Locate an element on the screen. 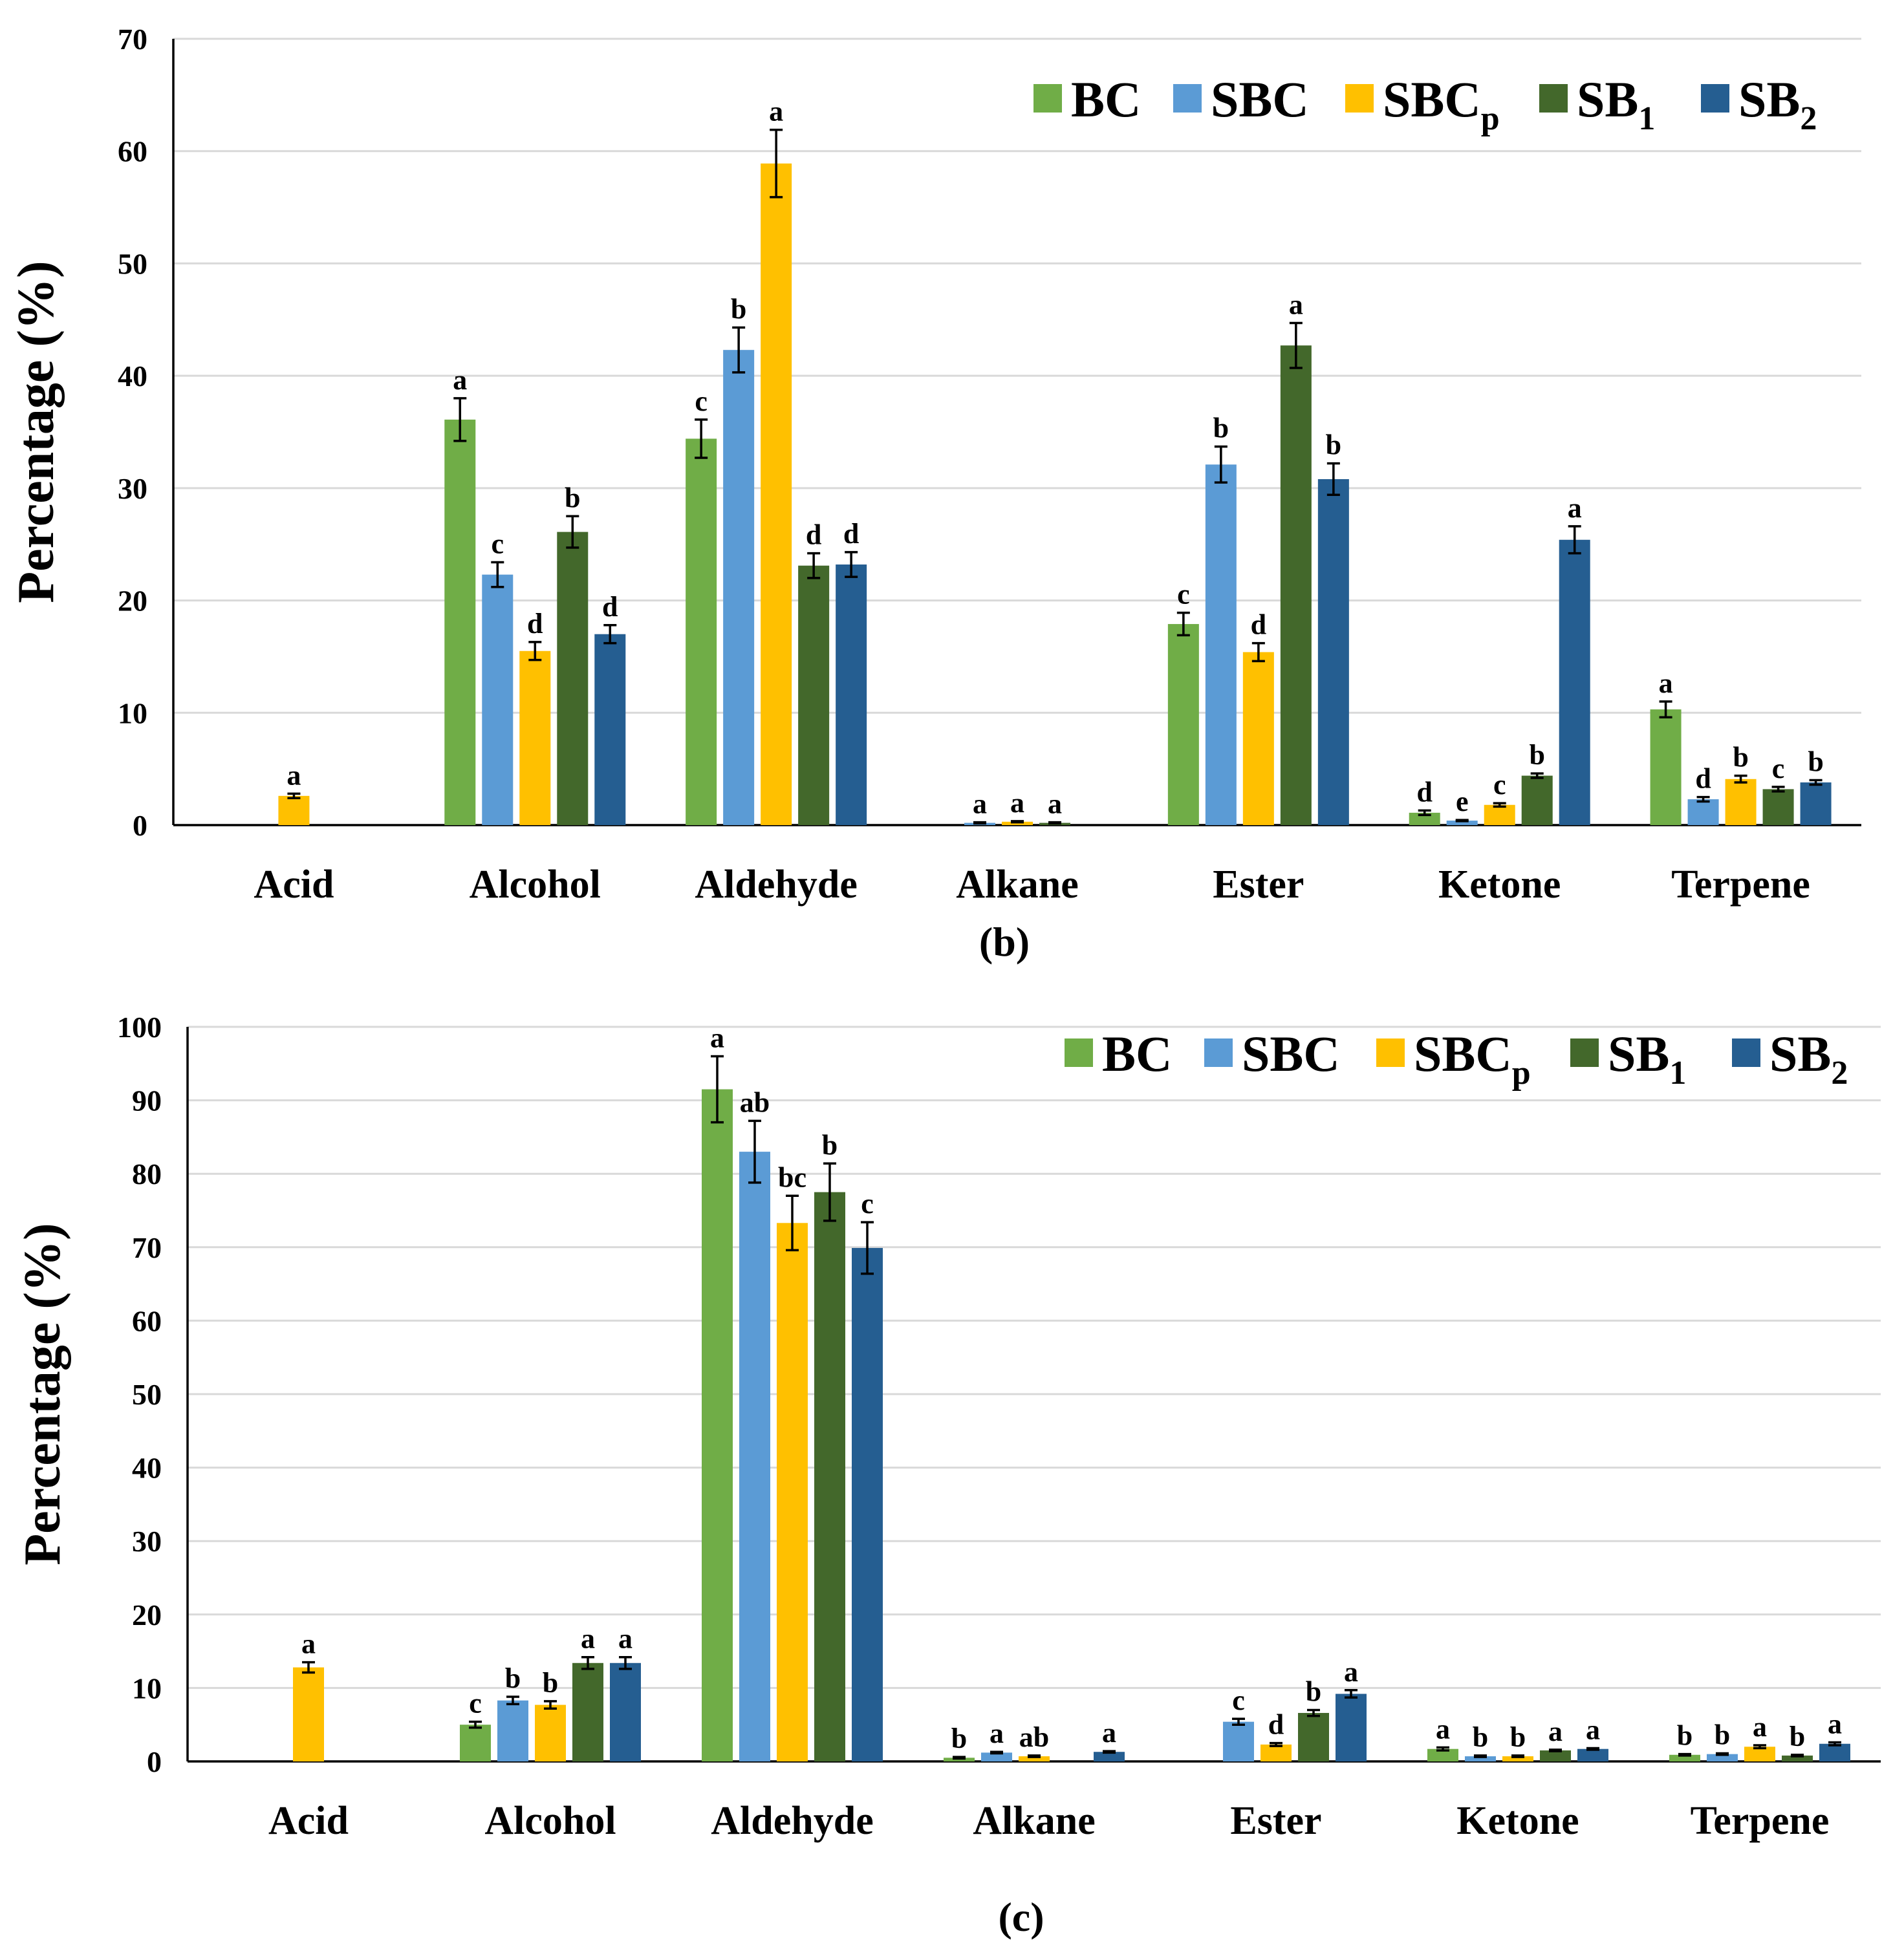 Image resolution: width=1904 pixels, height=1958 pixels. panel-caption: (b) is located at coordinates (1004, 942).